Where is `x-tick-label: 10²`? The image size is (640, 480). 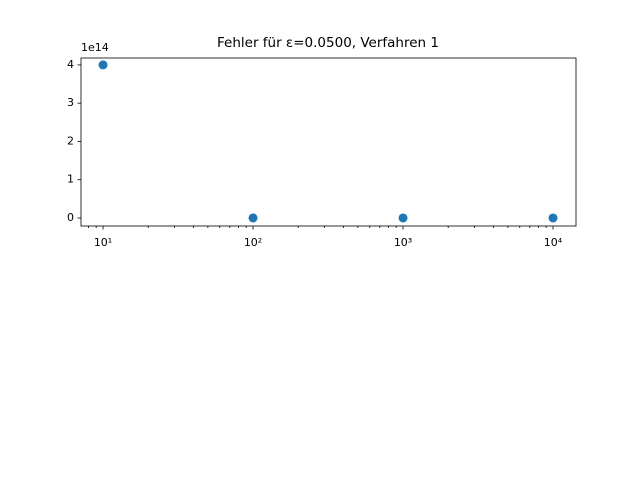 x-tick-label: 10² is located at coordinates (253, 242).